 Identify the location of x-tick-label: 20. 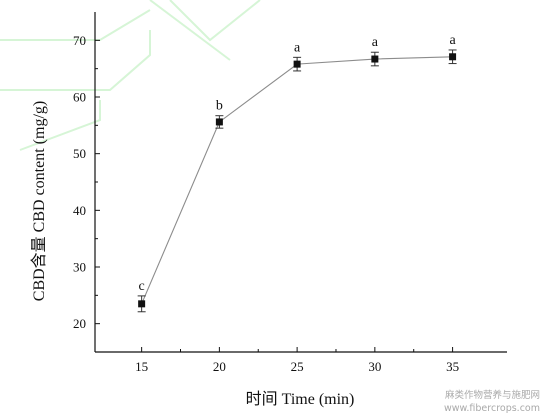
(219, 366).